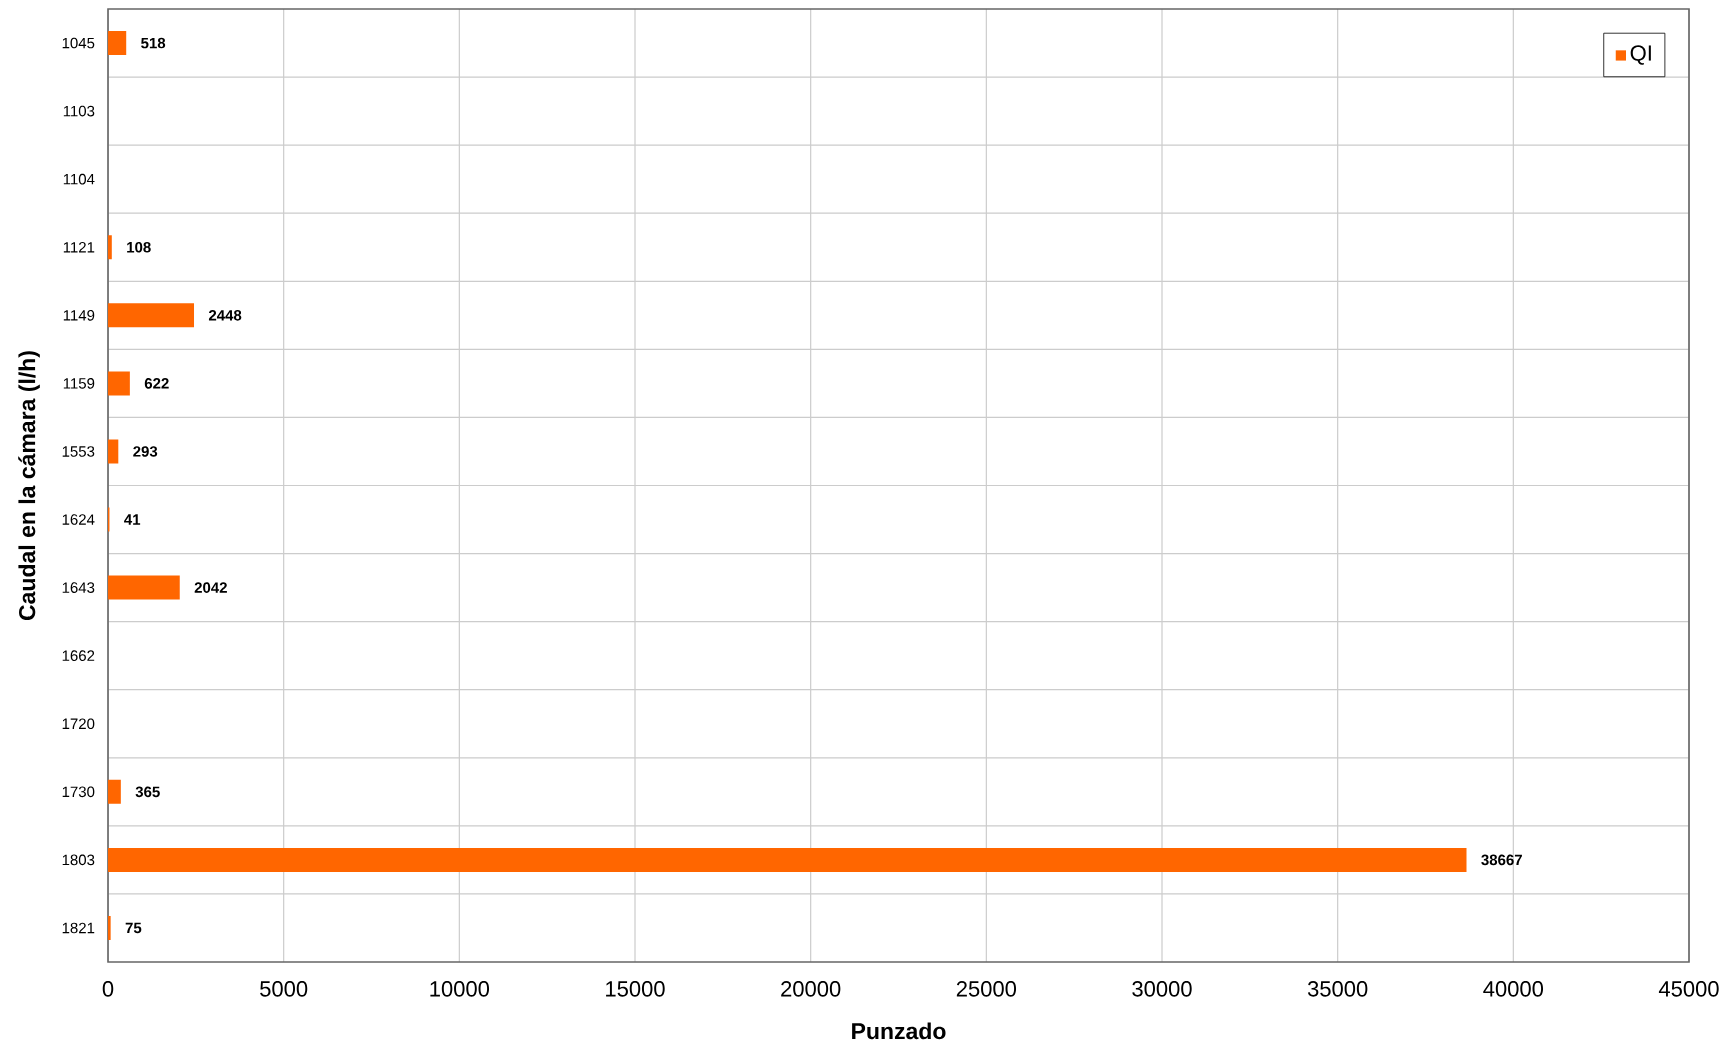  What do you see at coordinates (78, 724) in the screenshot?
I see `y-tick-label: 1720` at bounding box center [78, 724].